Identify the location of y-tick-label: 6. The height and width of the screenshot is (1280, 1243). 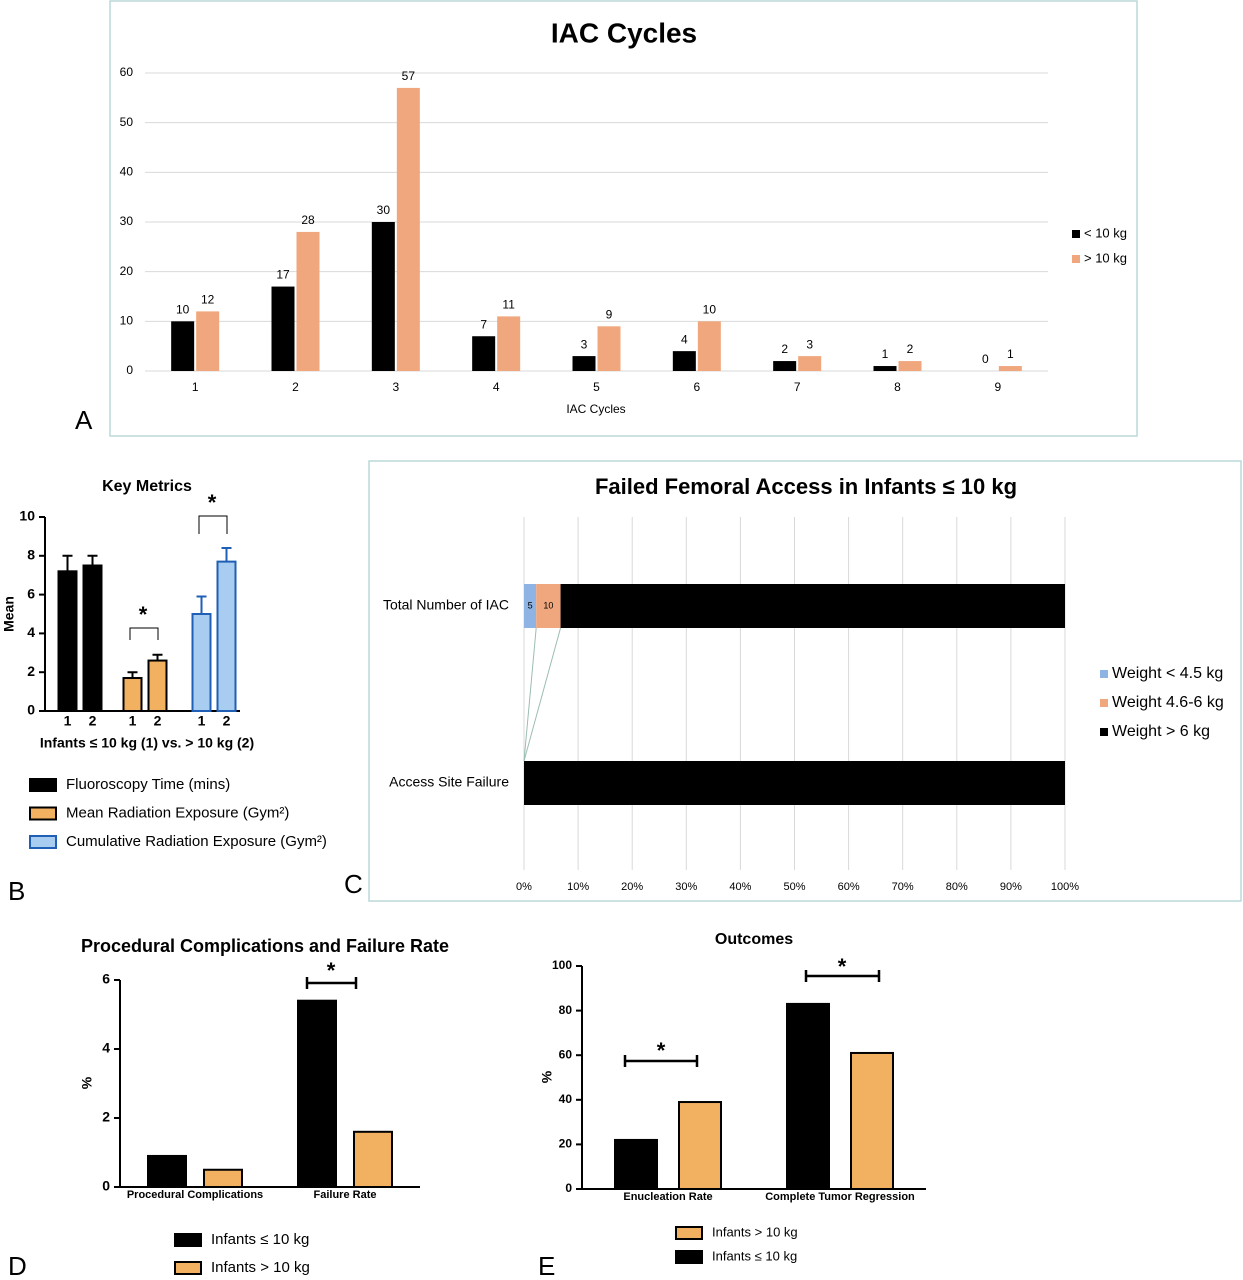
(106, 979).